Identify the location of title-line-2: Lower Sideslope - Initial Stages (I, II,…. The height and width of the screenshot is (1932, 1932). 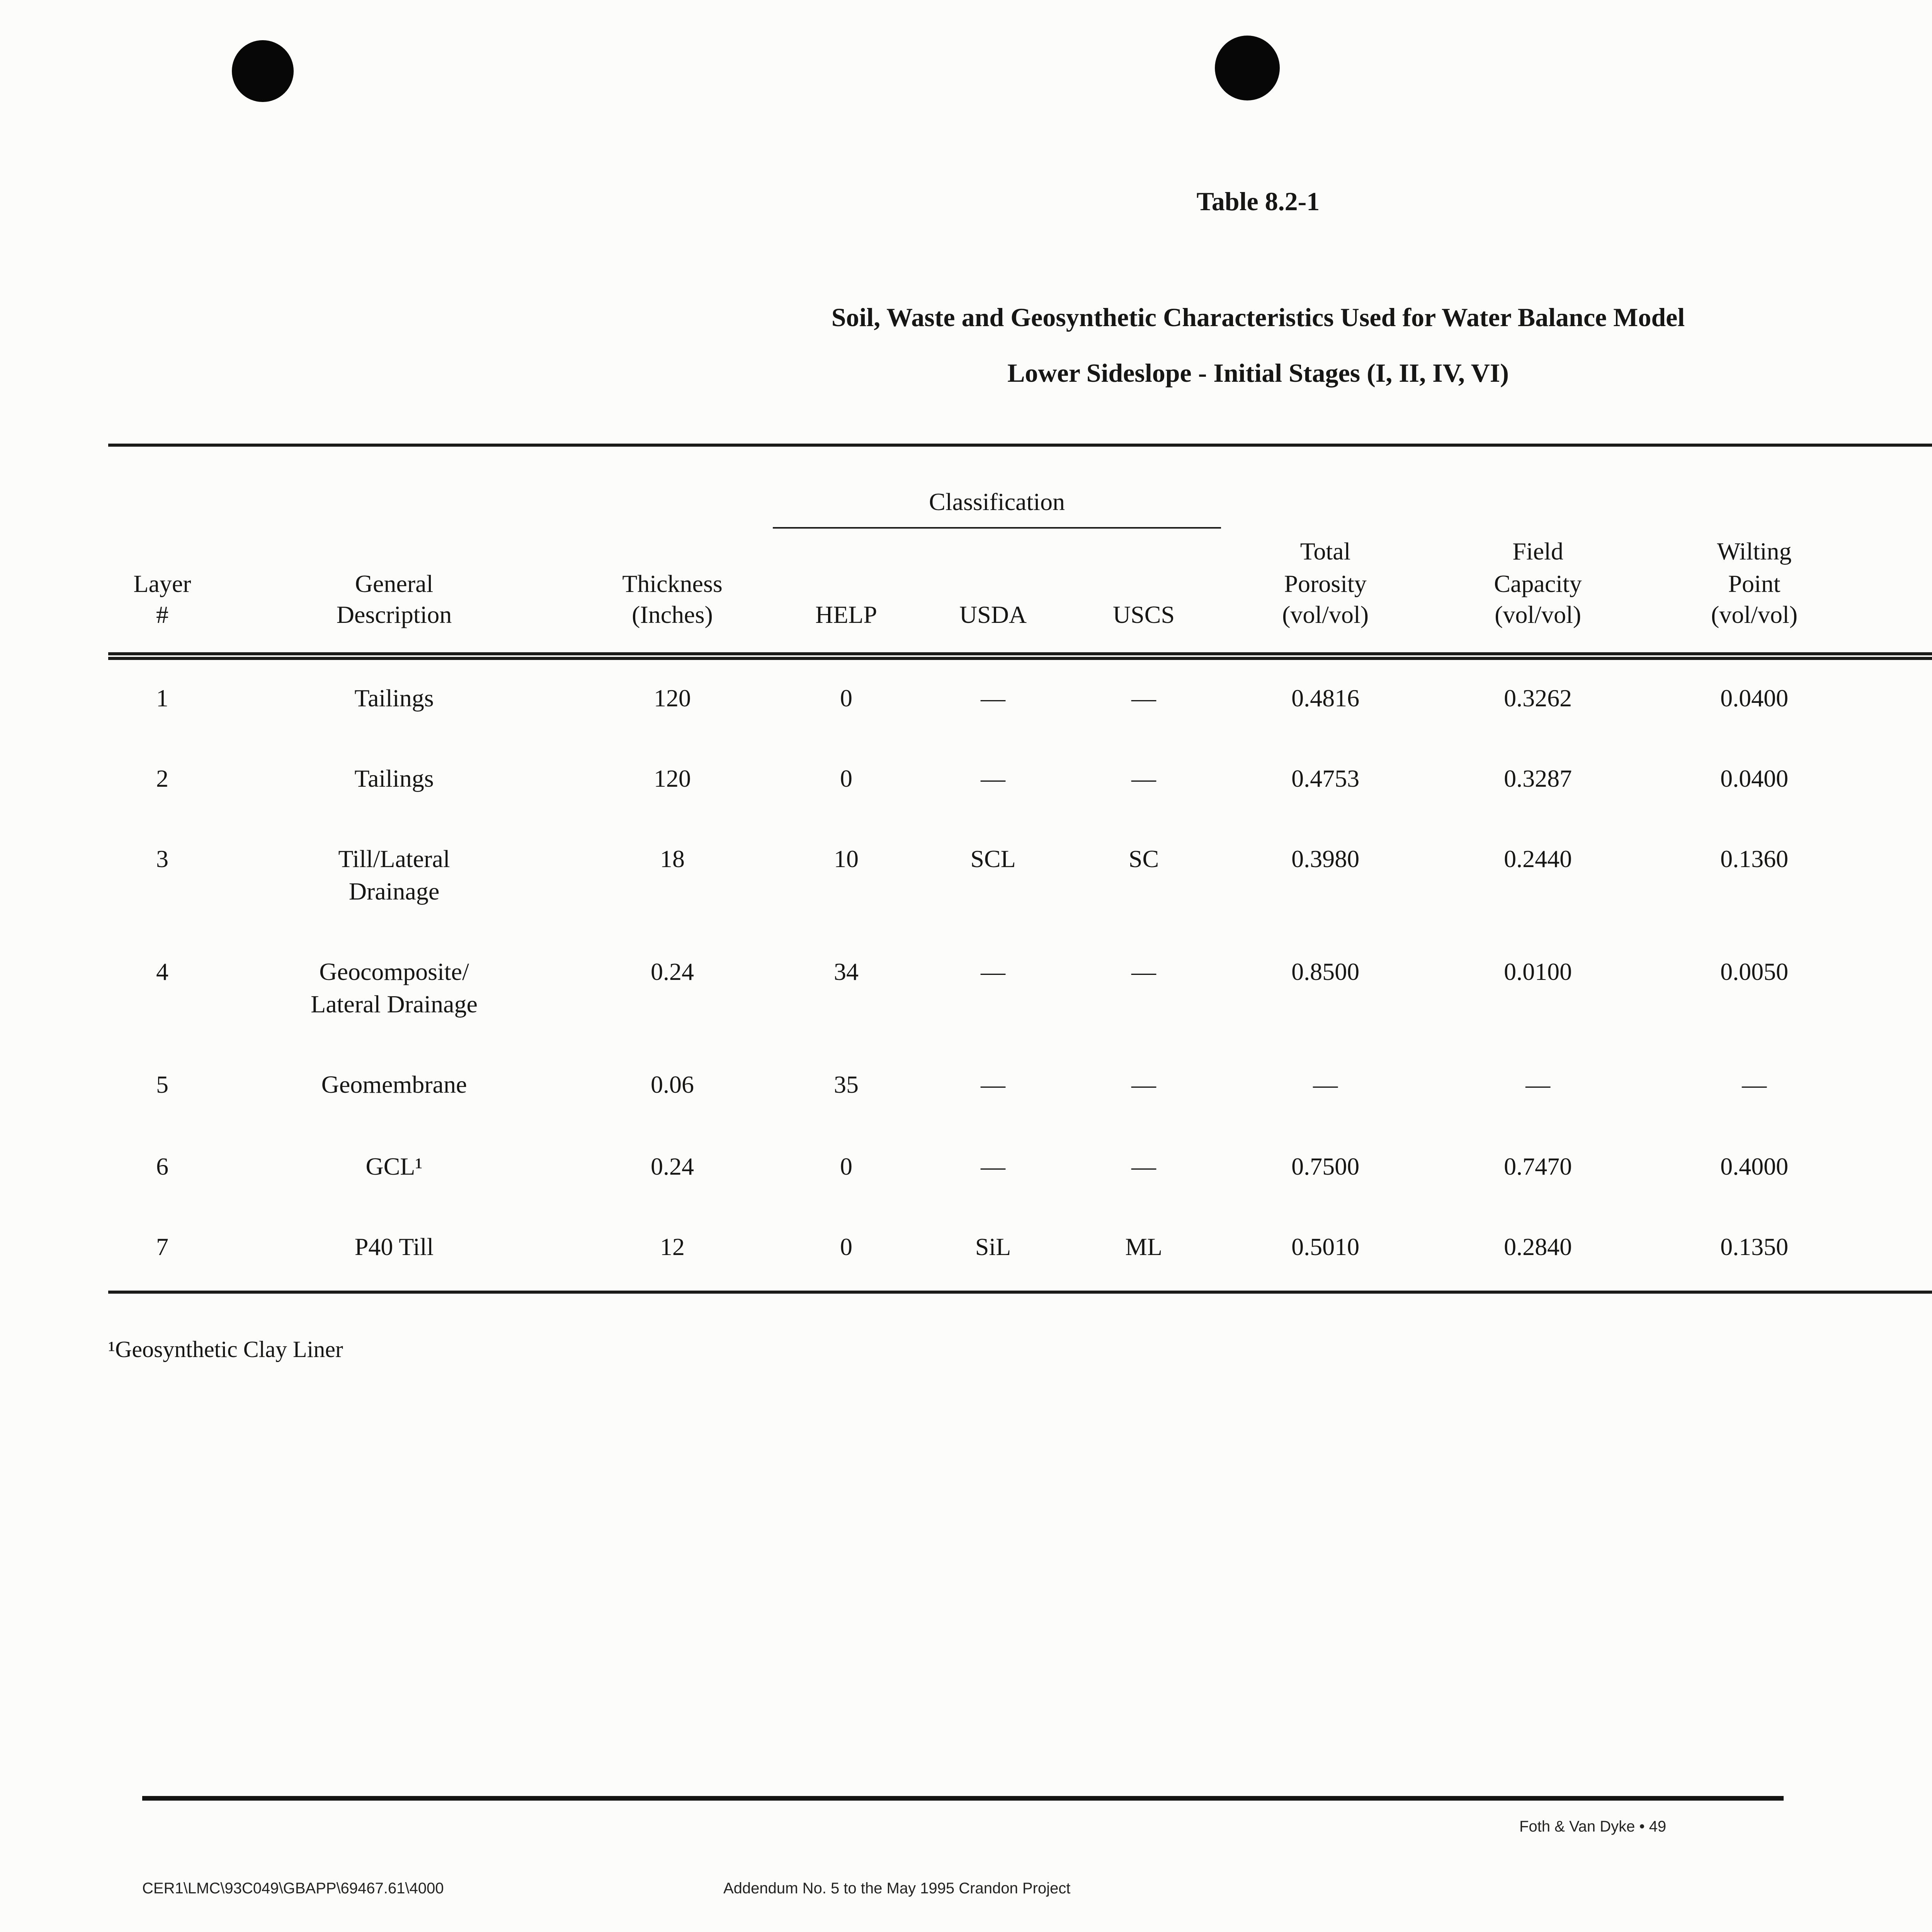
(1258, 374).